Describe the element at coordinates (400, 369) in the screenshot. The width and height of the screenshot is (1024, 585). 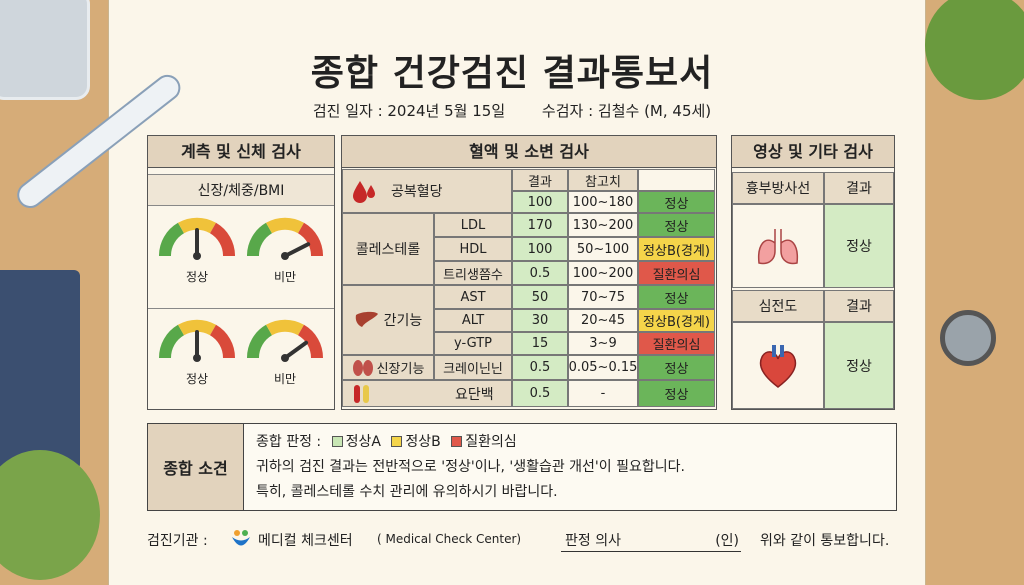
I see `group-label: 신장기능` at that location.